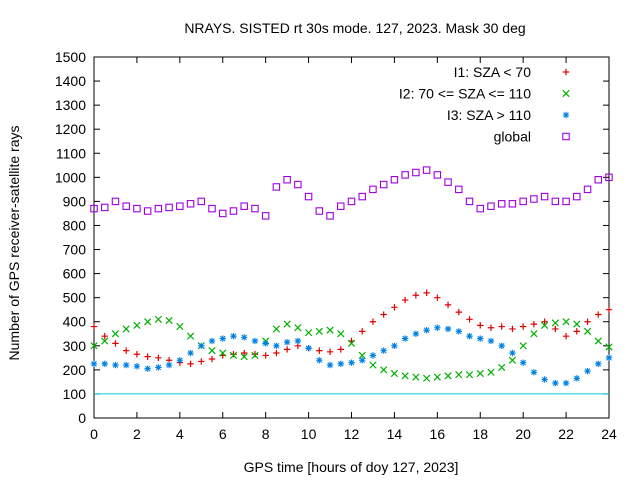 This screenshot has width=640, height=480. What do you see at coordinates (94, 434) in the screenshot?
I see `x-tick-label: 0` at bounding box center [94, 434].